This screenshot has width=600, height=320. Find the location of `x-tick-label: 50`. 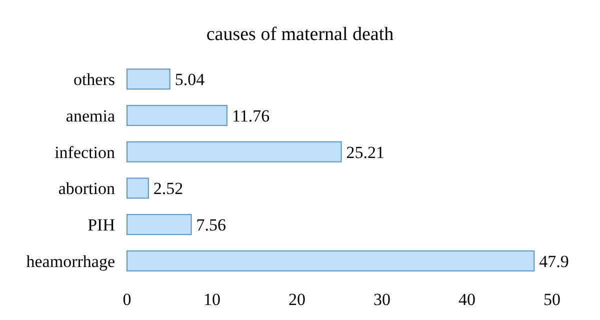

x-tick-label: 50 is located at coordinates (552, 299).